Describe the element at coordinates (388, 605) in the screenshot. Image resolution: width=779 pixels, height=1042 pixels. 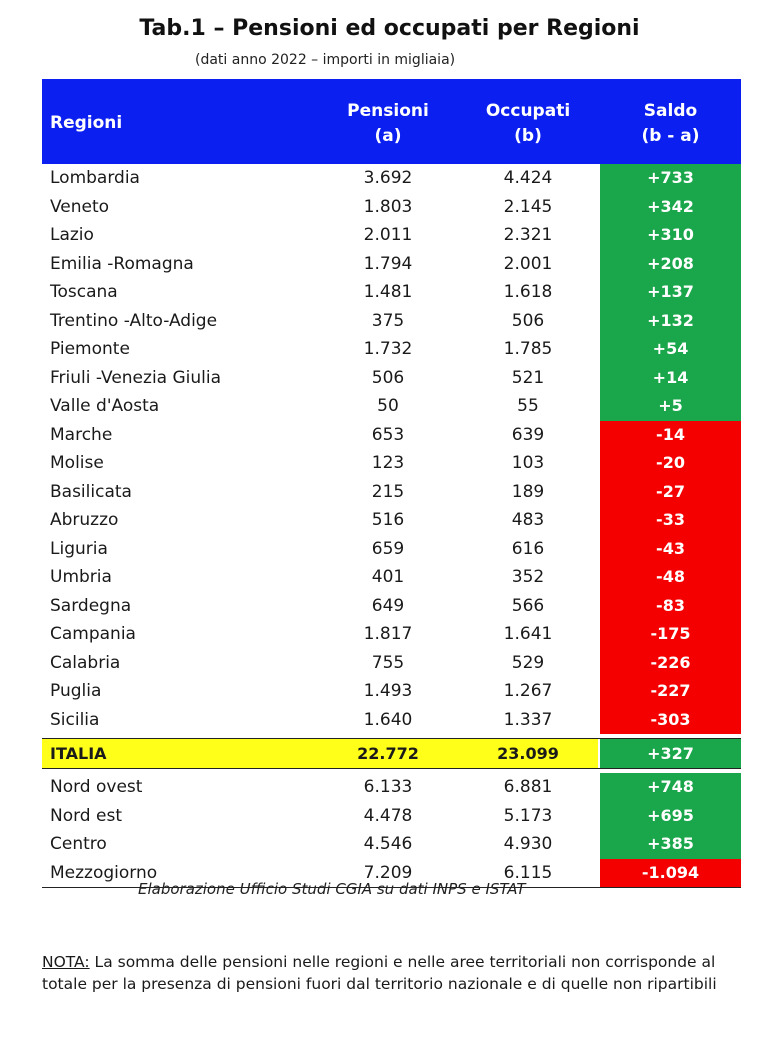
I see `pensioni-value: 649` at that location.